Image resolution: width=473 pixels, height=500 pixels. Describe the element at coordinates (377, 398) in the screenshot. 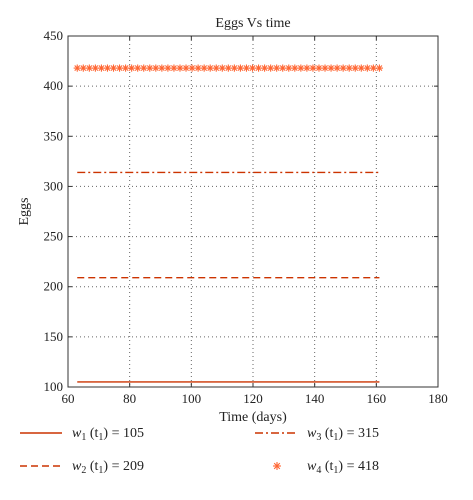

I see `x-tick-label: 160` at that location.